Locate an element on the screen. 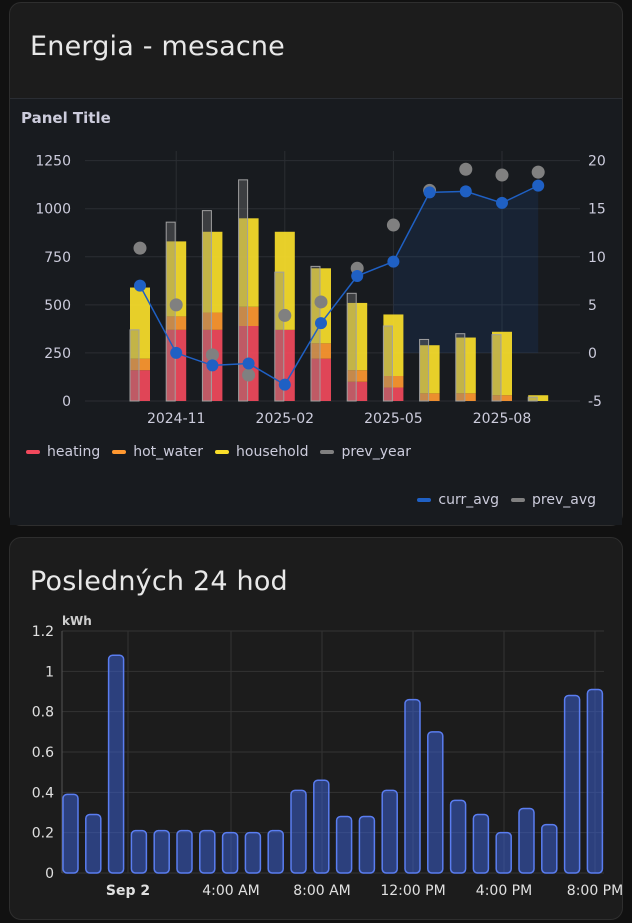 The image size is (632, 923). y-axis-tick-label: 0 is located at coordinates (49, 874).